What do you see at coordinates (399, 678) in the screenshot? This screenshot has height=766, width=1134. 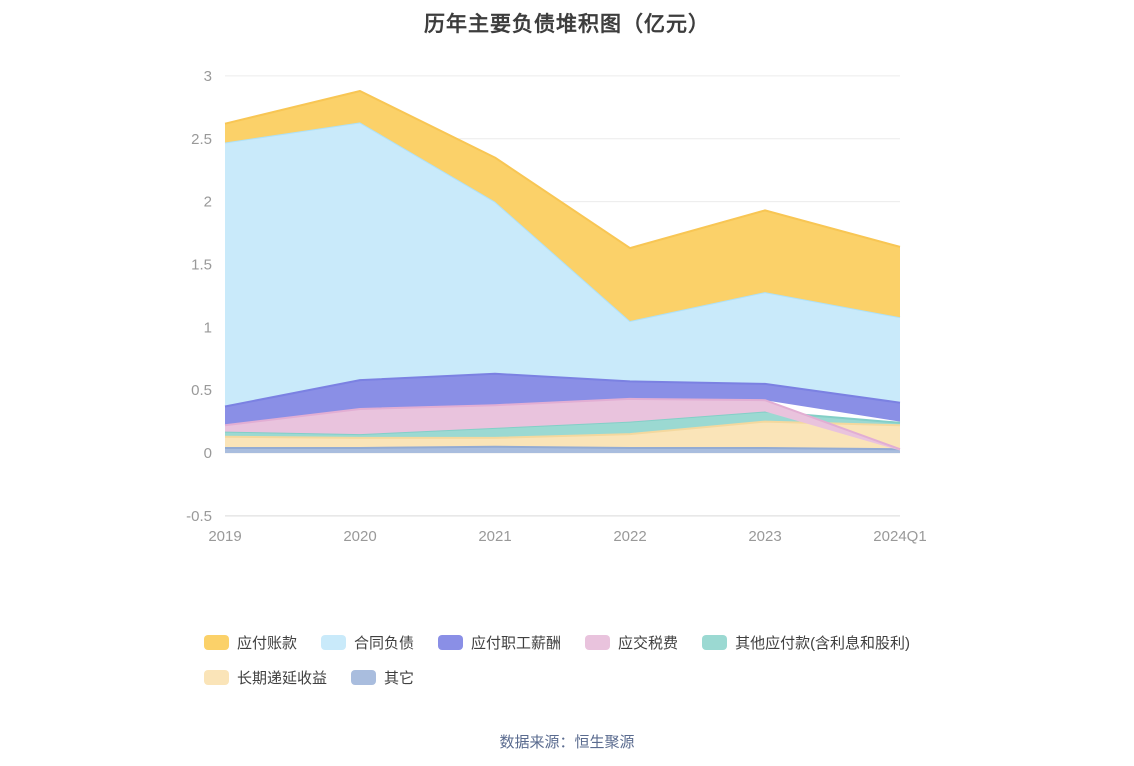 I see `legend-label: 其它` at bounding box center [399, 678].